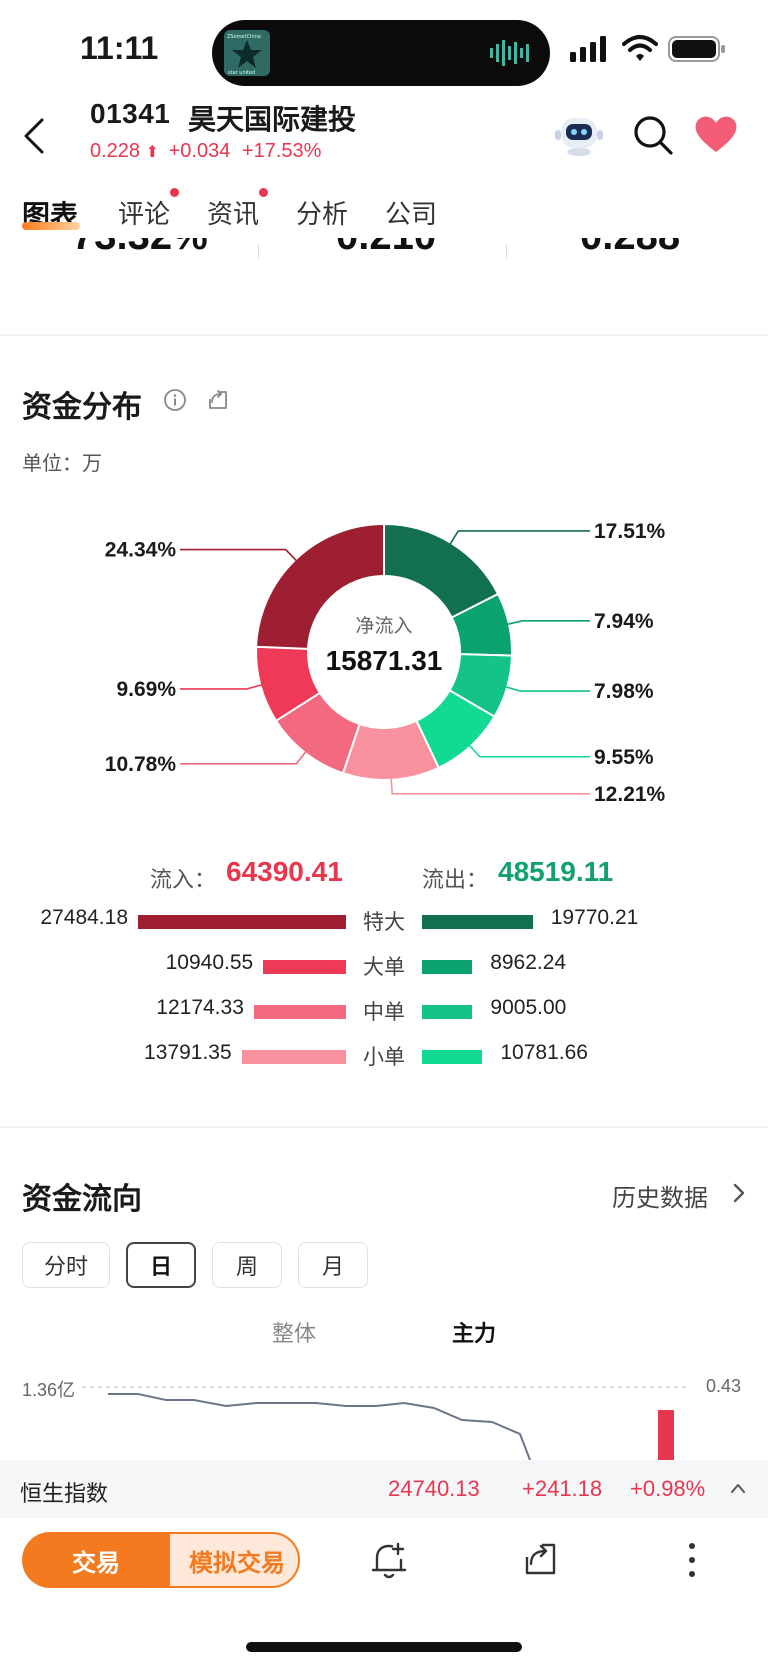 The height and width of the screenshot is (1665, 768). I want to click on fund-flow-chart, so click(386, 1423).